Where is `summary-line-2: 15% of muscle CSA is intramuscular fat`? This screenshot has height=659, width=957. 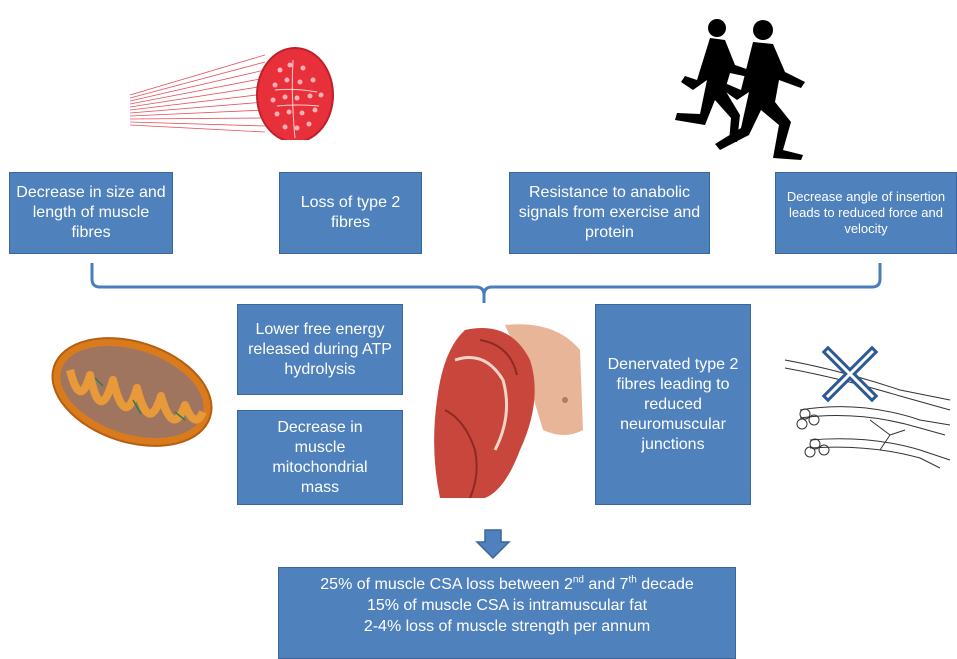
summary-line-2: 15% of muscle CSA is intramuscular fat is located at coordinates (507, 605).